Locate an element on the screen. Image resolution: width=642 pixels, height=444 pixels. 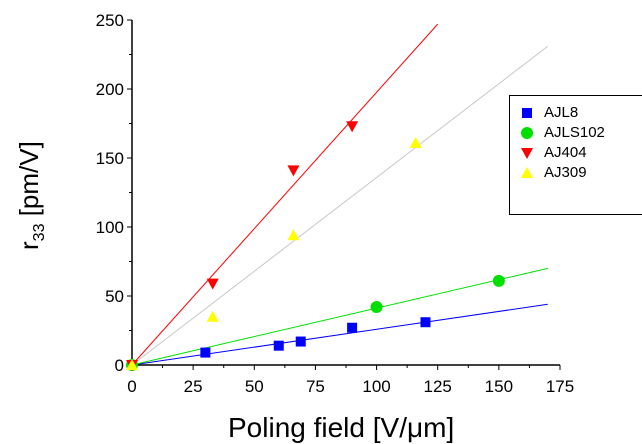
legend-label: AJ309 is located at coordinates (565, 172).